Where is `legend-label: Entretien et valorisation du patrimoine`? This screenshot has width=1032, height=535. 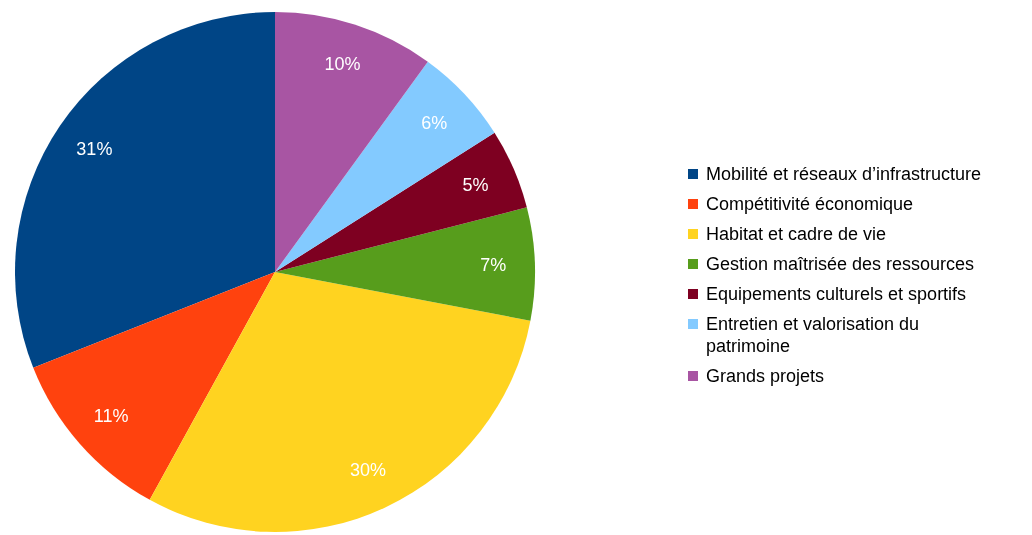
legend-label: Entretien et valorisation du patrimoine is located at coordinates (813, 335).